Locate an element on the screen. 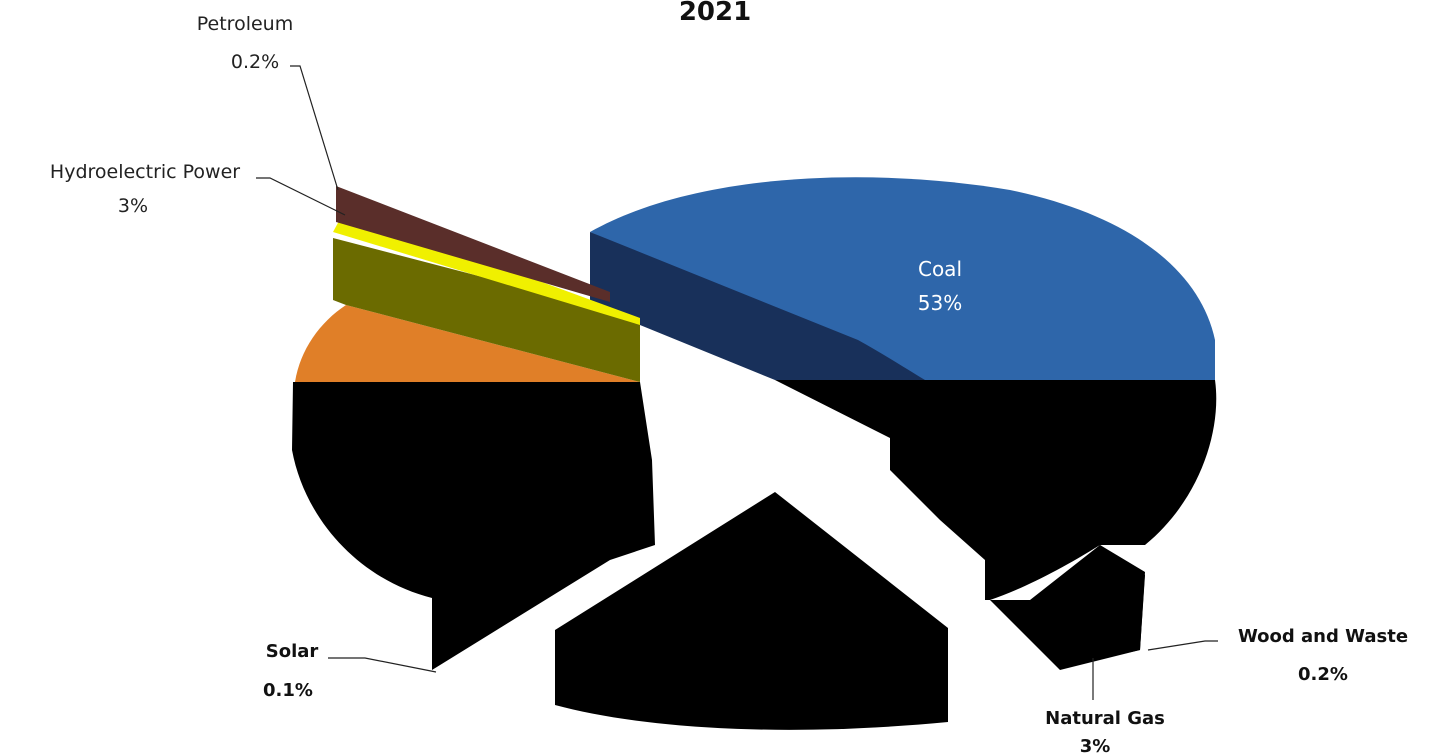 This screenshot has height=756, width=1432. coal-slice-top is located at coordinates (902, 278).